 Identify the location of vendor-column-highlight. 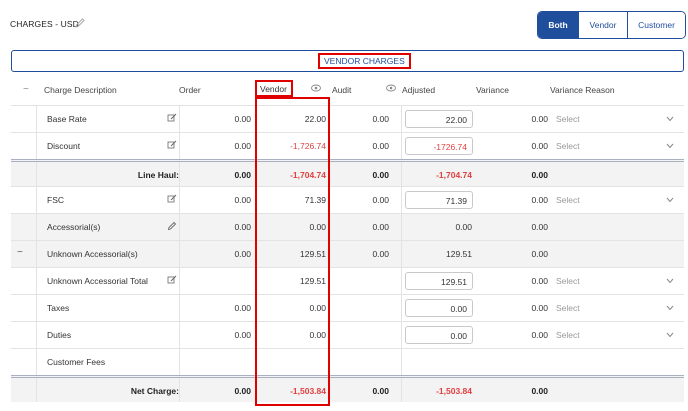
(292, 251).